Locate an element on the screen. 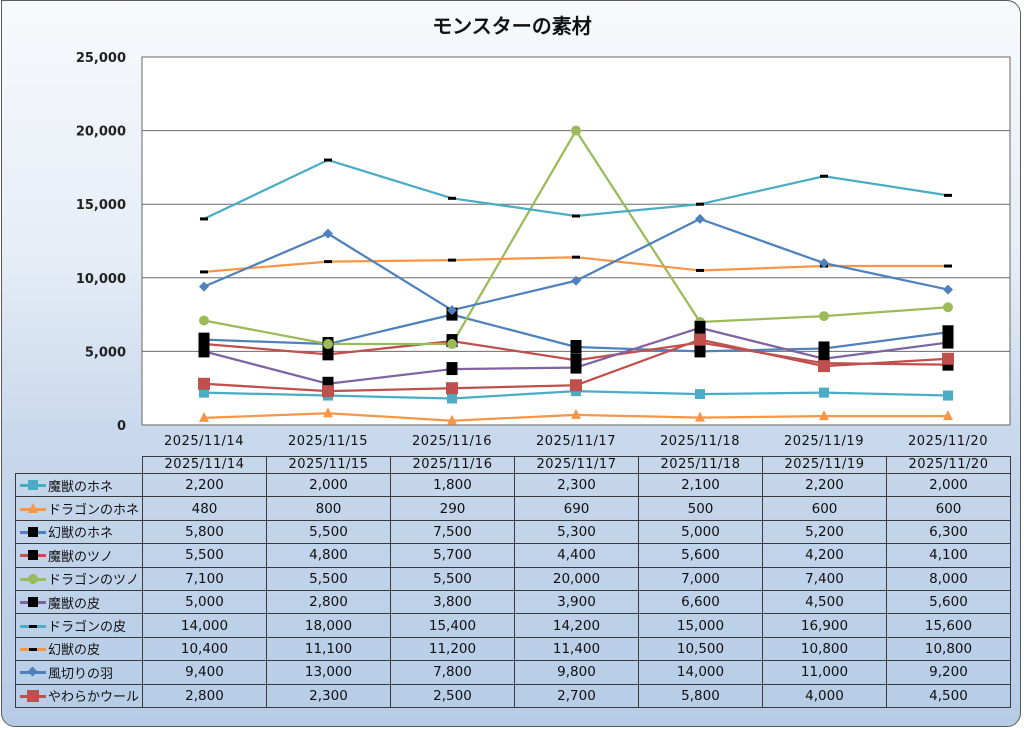 The image size is (1024, 730). table-row: 魔獣のホネ 2,200 2,000 1,800 2,300 2,100 2,200 2,000 is located at coordinates (513, 485).